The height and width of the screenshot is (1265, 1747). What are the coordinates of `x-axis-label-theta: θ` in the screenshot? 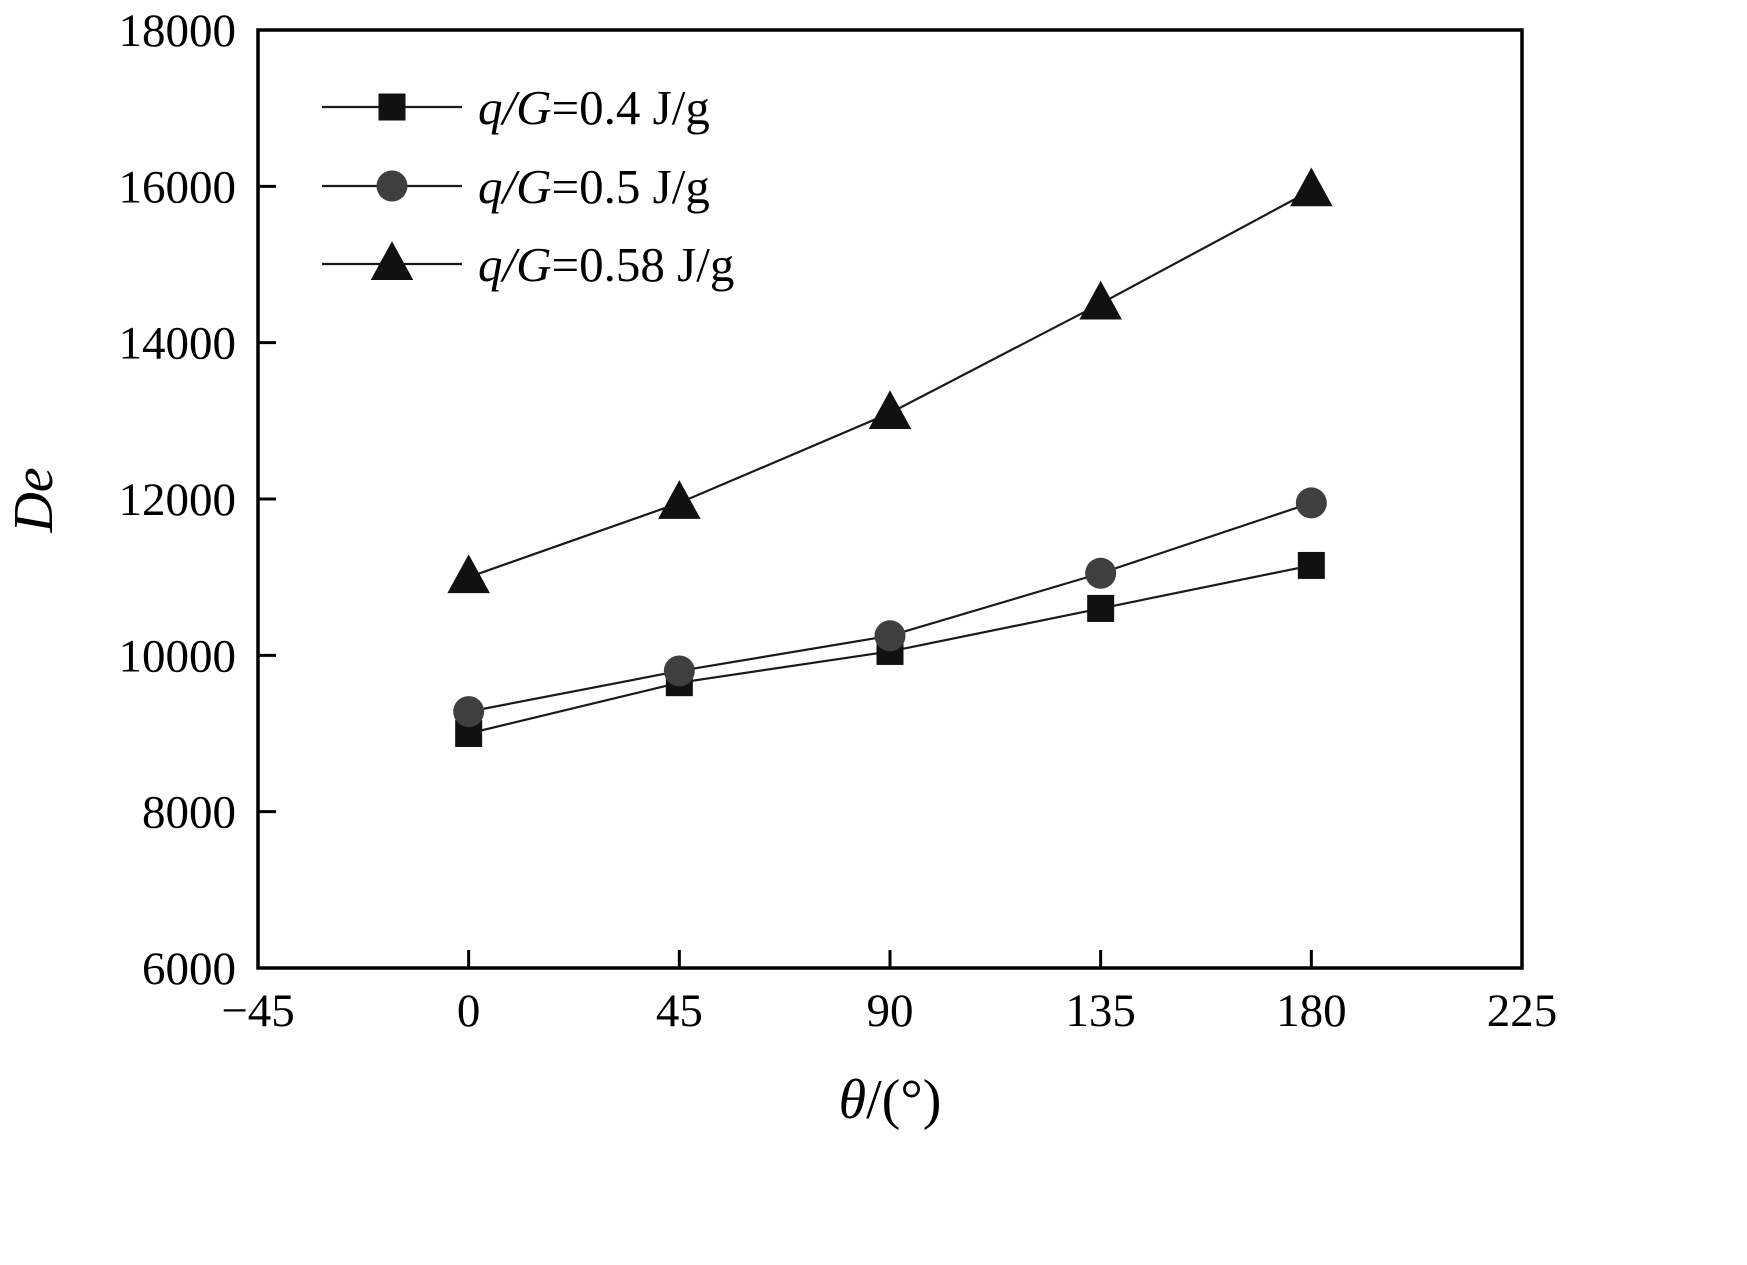 It's located at (853, 1100).